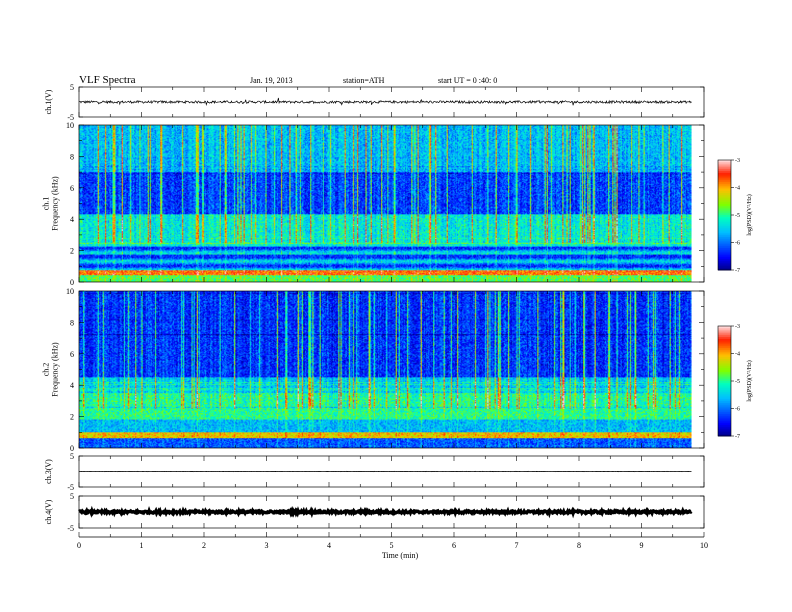 The image size is (792, 612). What do you see at coordinates (51, 369) in the screenshot?
I see `y-axis-label: ch.2Frequency (kHz)` at bounding box center [51, 369].